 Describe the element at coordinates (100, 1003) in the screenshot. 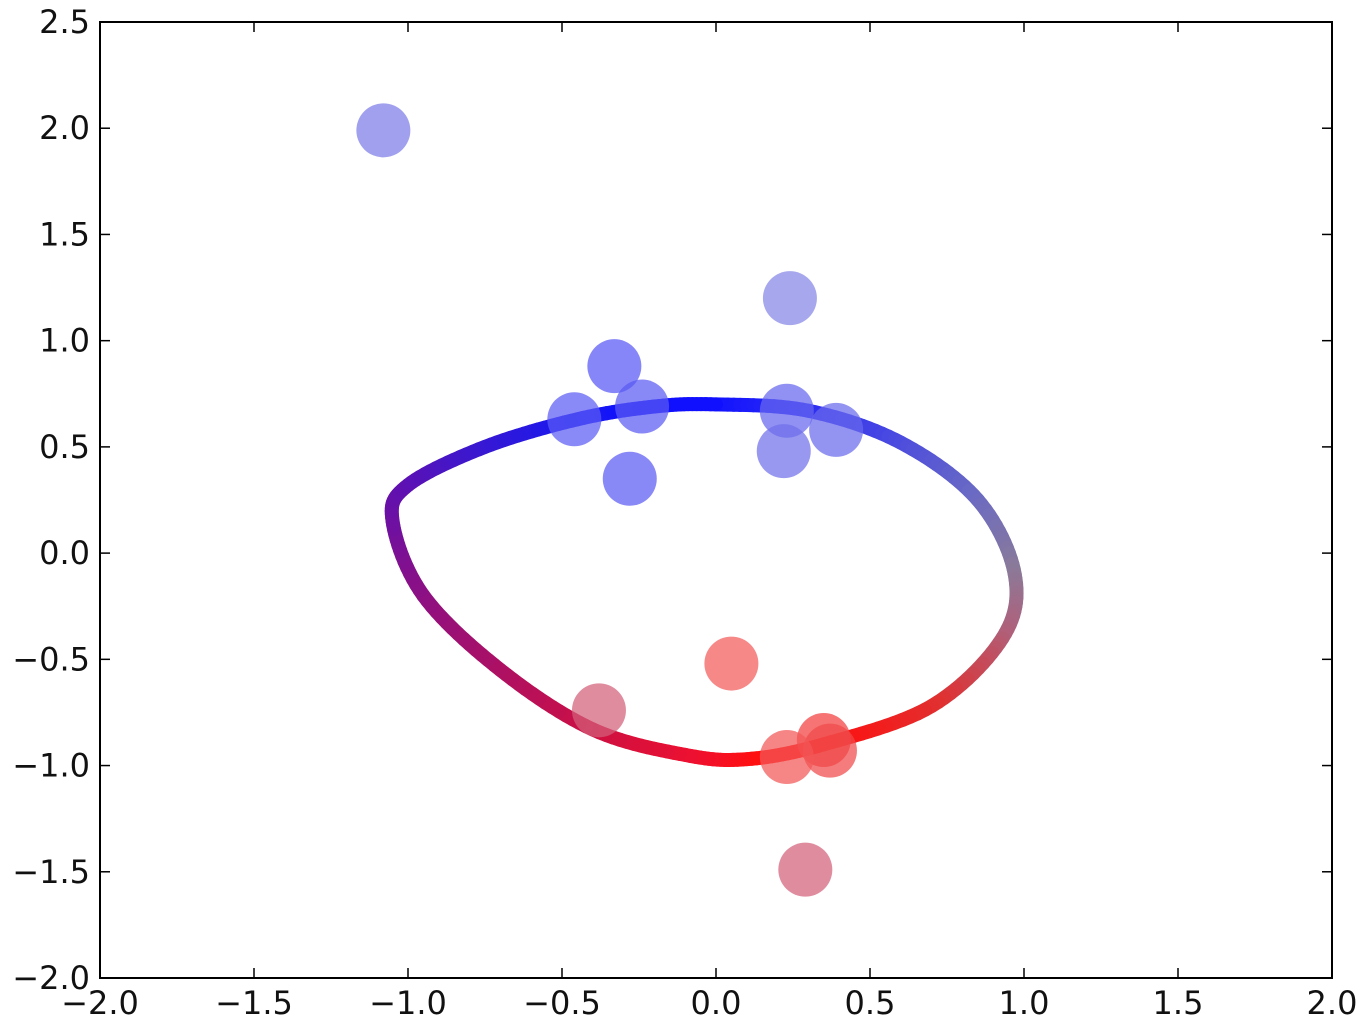

I see `x-tick-label: −2.0` at that location.